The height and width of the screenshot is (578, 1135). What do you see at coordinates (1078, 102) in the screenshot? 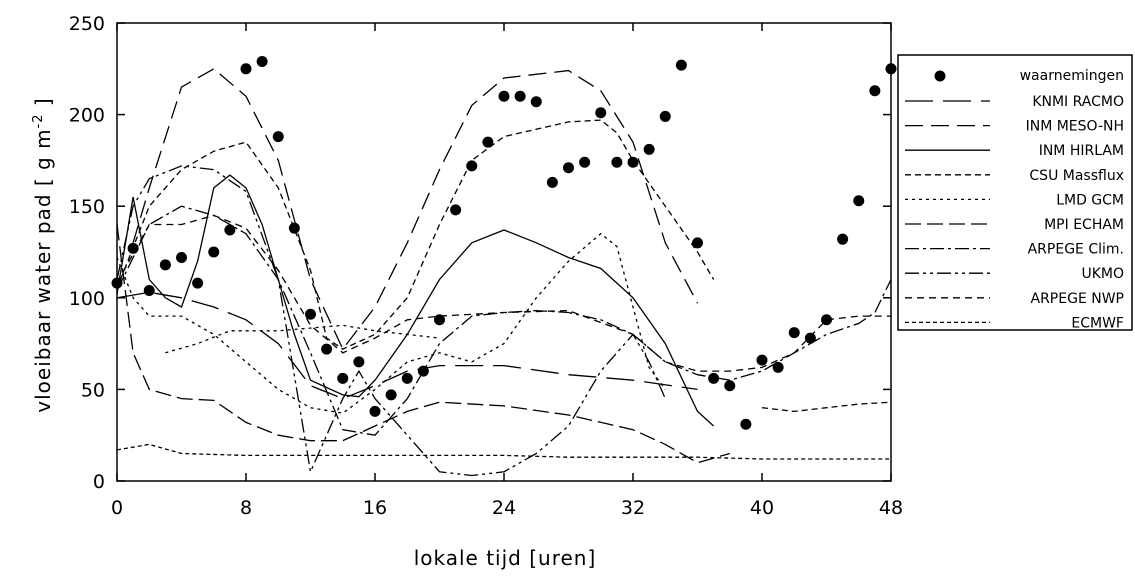
I see `legend-label: KNMI RACMO` at bounding box center [1078, 102].